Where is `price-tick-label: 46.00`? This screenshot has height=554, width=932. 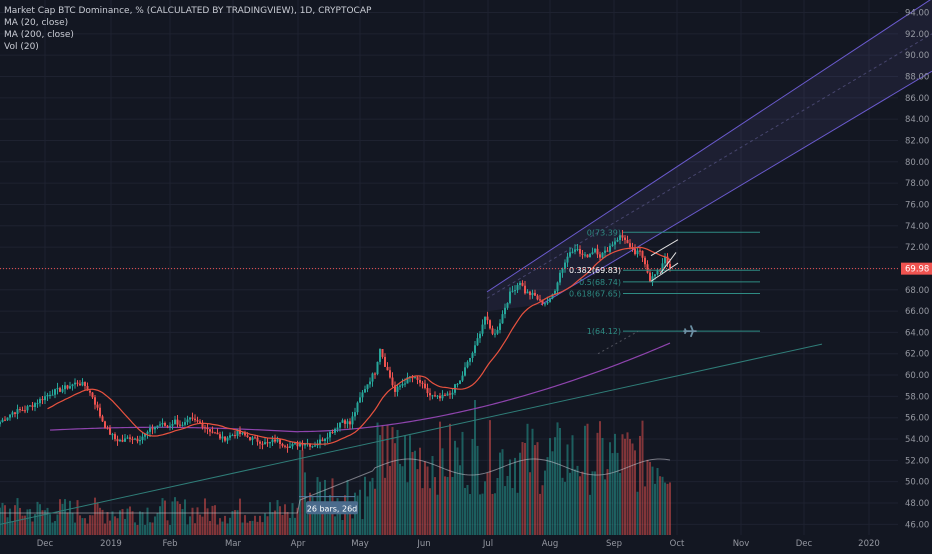
price-tick-label: 46.00 is located at coordinates (917, 525).